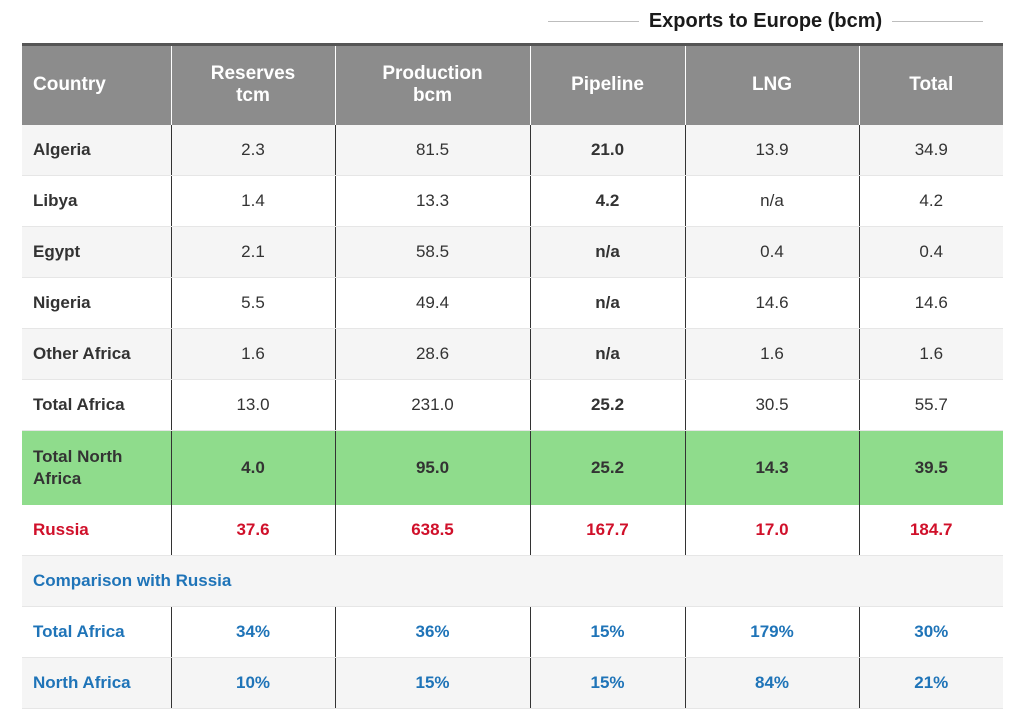 The height and width of the screenshot is (726, 1024). I want to click on production-cell: 231.0, so click(433, 405).